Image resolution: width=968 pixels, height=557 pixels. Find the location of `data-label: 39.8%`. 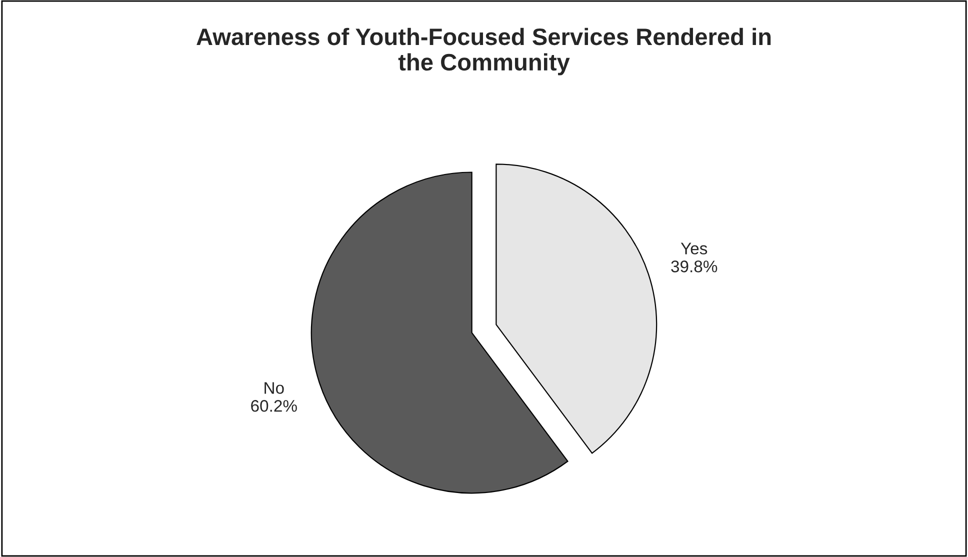

data-label: 39.8% is located at coordinates (694, 266).